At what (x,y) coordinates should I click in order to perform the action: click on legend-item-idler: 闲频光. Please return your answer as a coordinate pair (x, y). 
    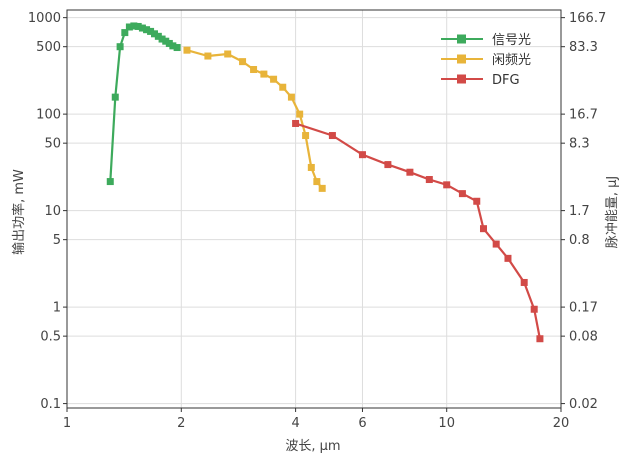
    Looking at the image, I should click on (486, 60).